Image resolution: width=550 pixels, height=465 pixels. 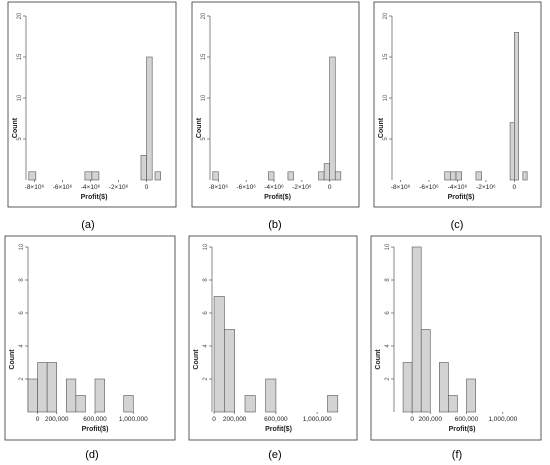 I want to click on panel-caption: (a), so click(x=87, y=225).